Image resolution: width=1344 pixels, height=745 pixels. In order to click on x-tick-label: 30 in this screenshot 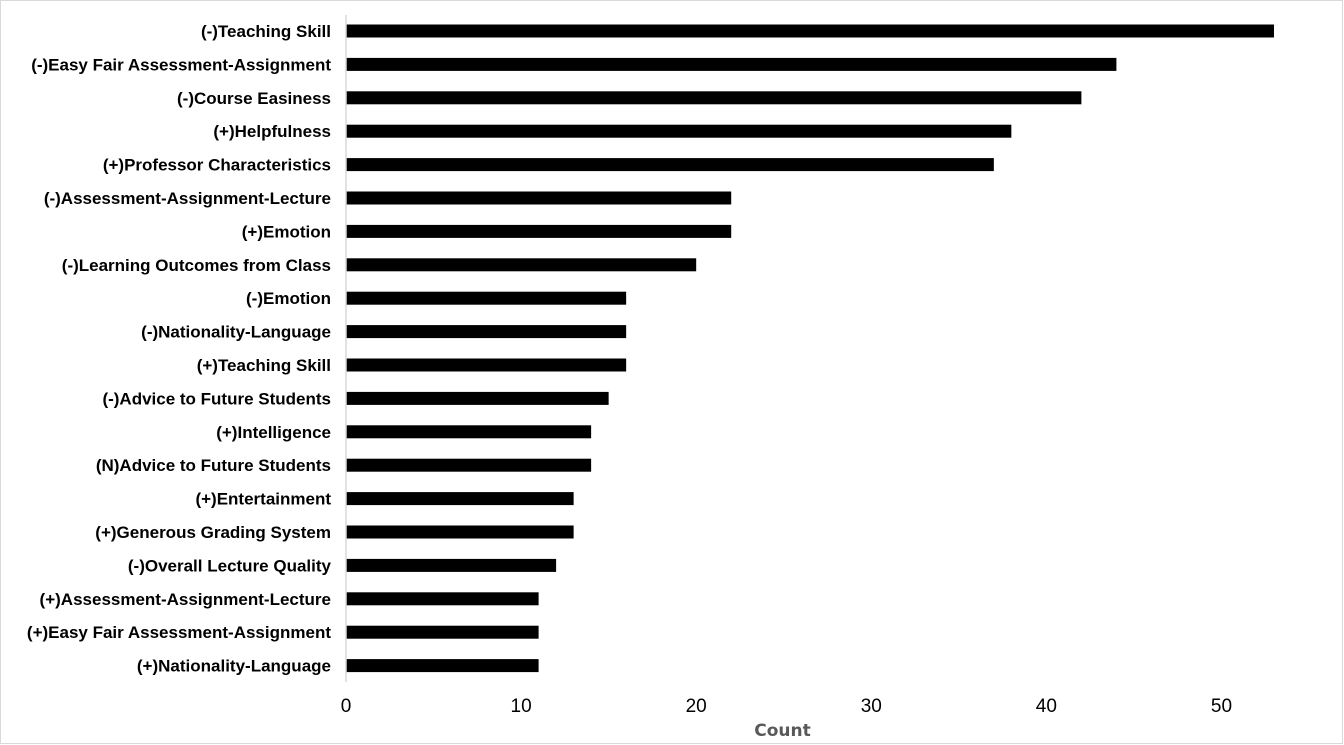, I will do `click(871, 706)`.